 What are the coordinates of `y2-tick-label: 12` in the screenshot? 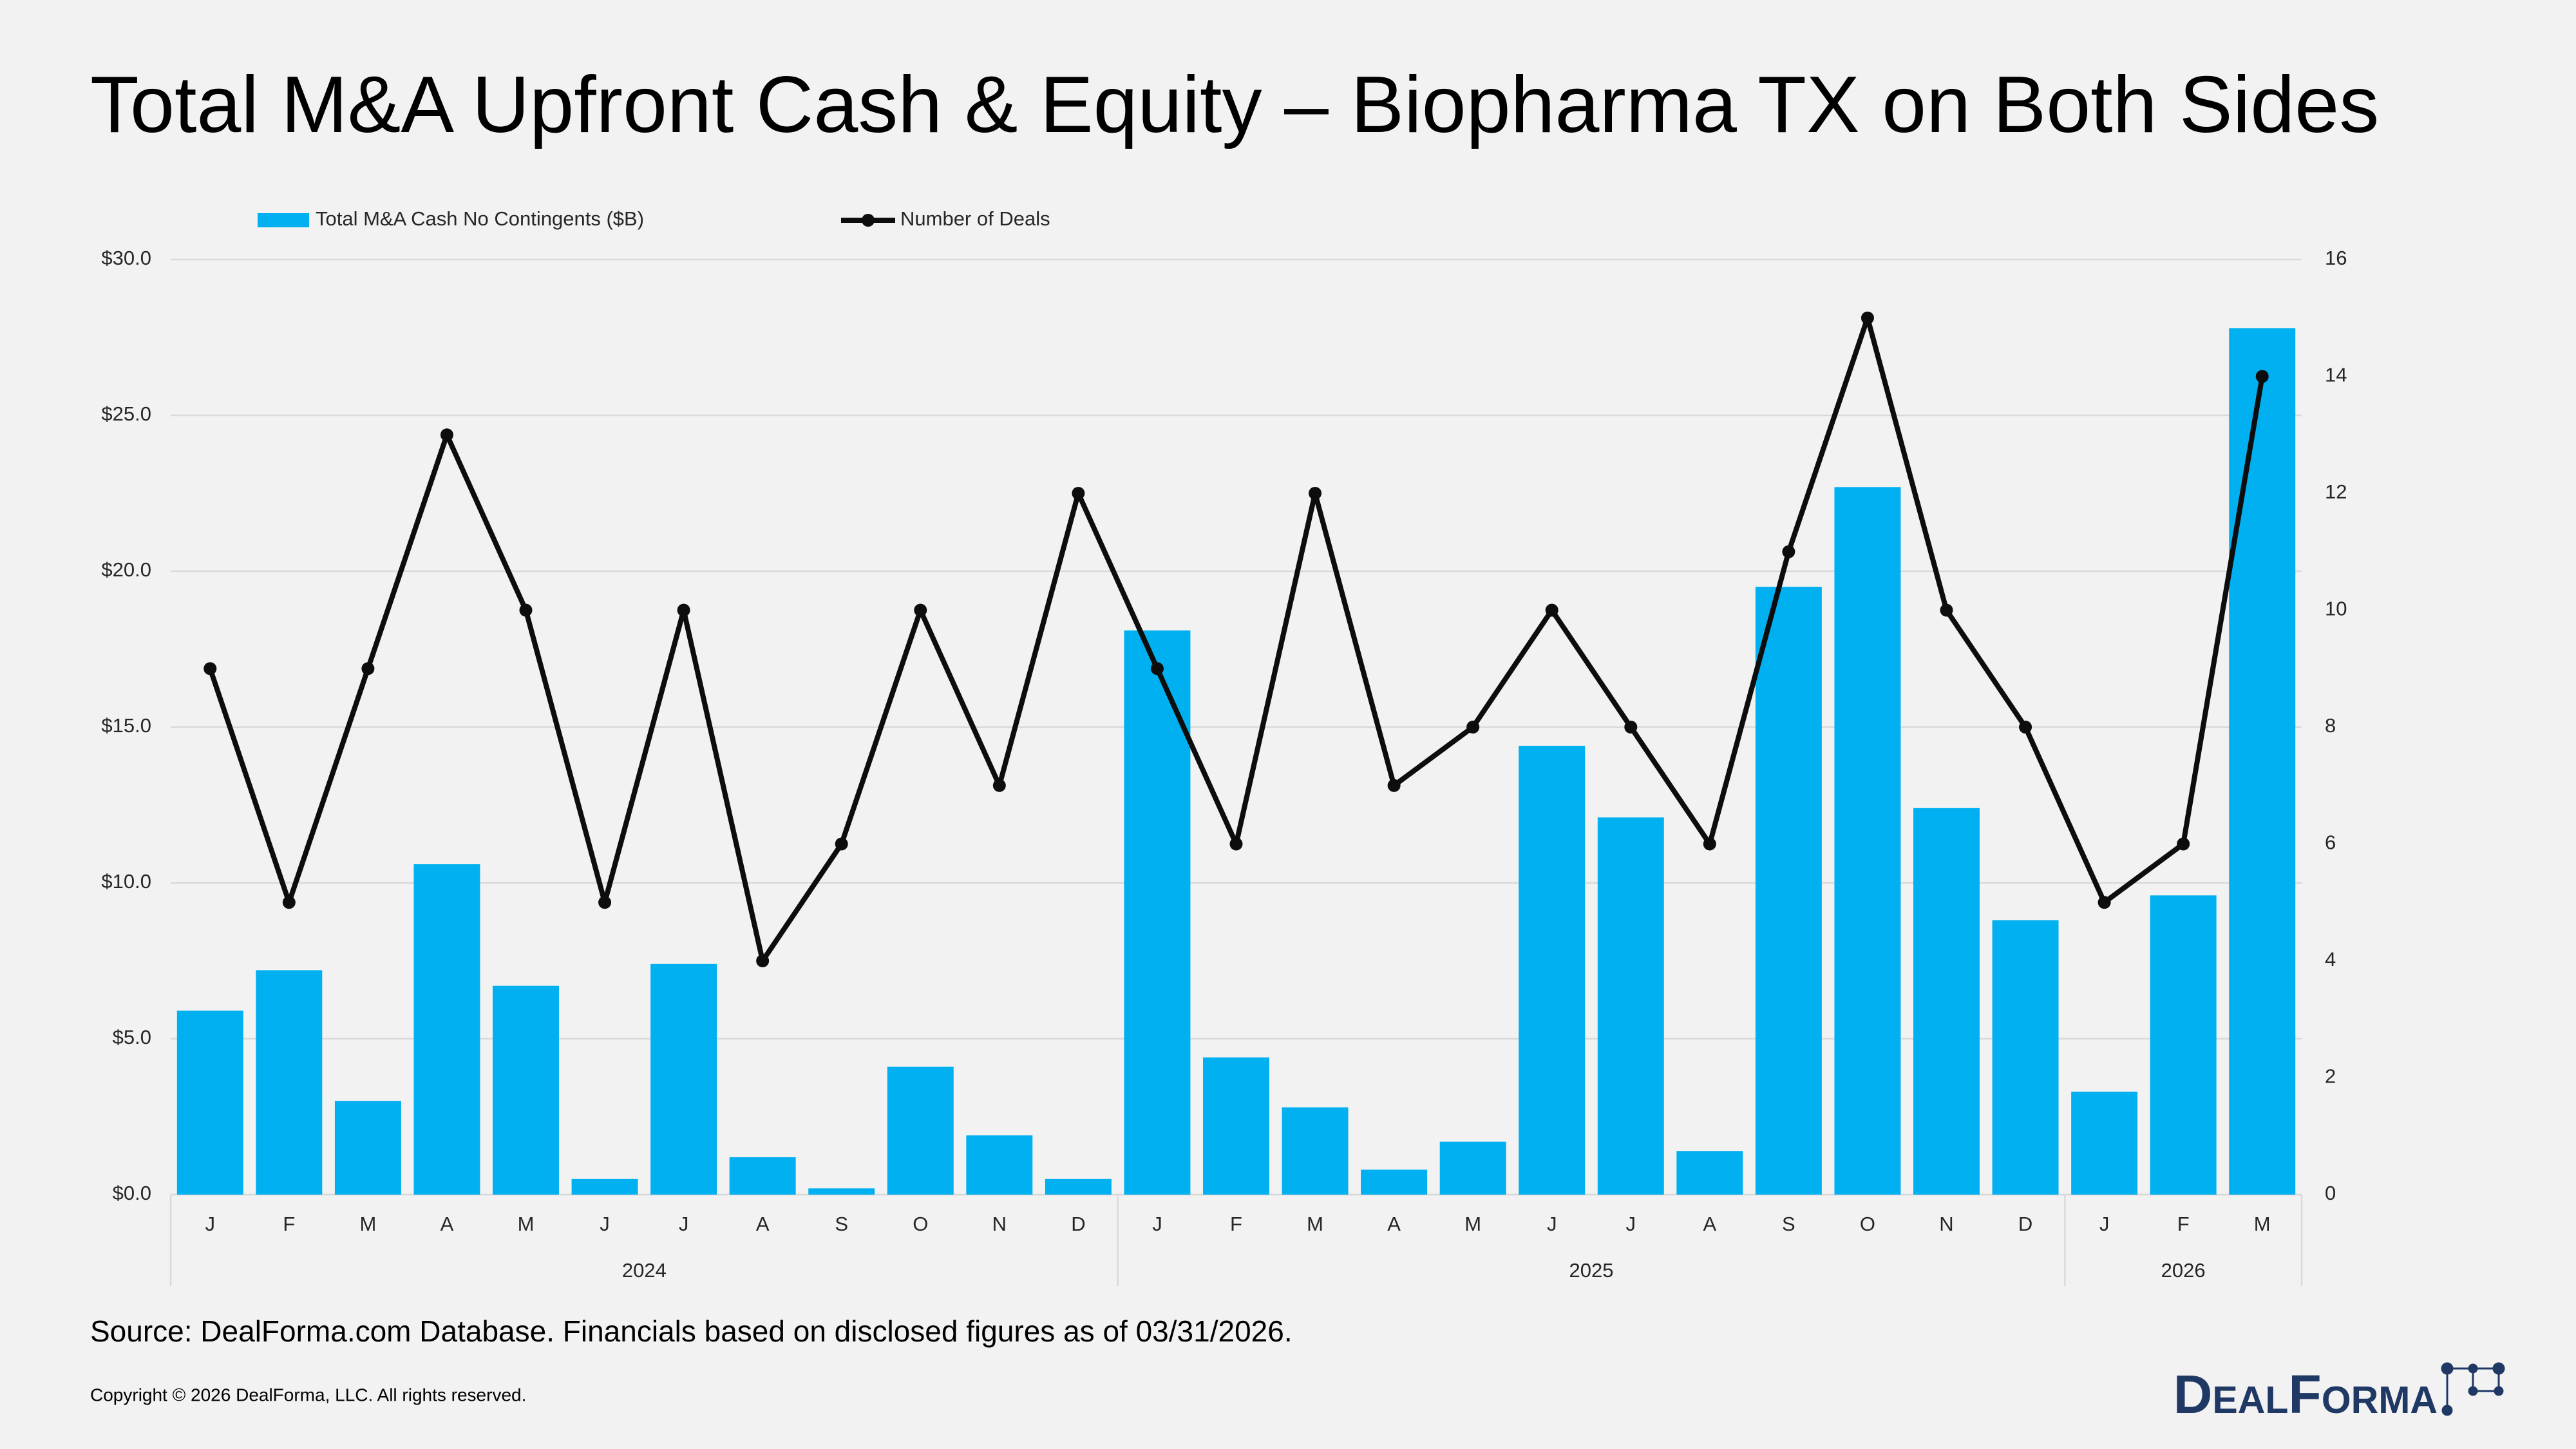 It's located at (2336, 492).